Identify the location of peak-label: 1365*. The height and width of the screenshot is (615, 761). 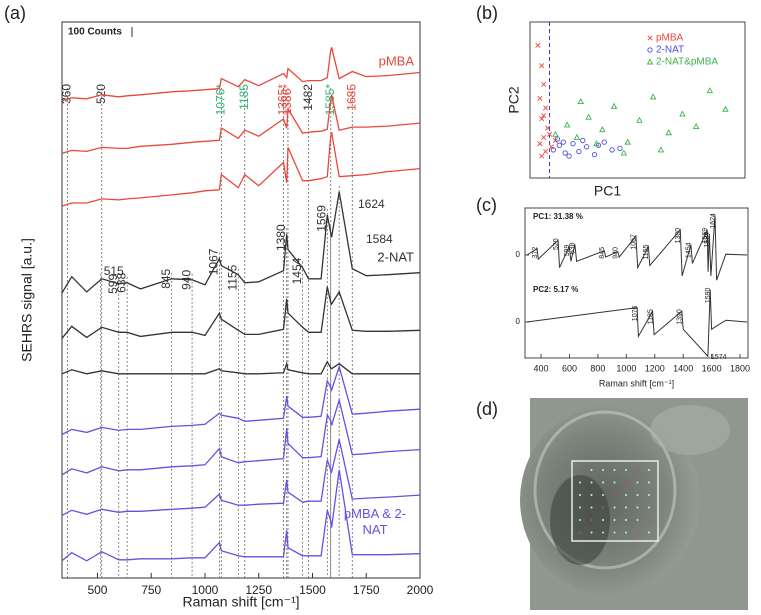
(283, 100).